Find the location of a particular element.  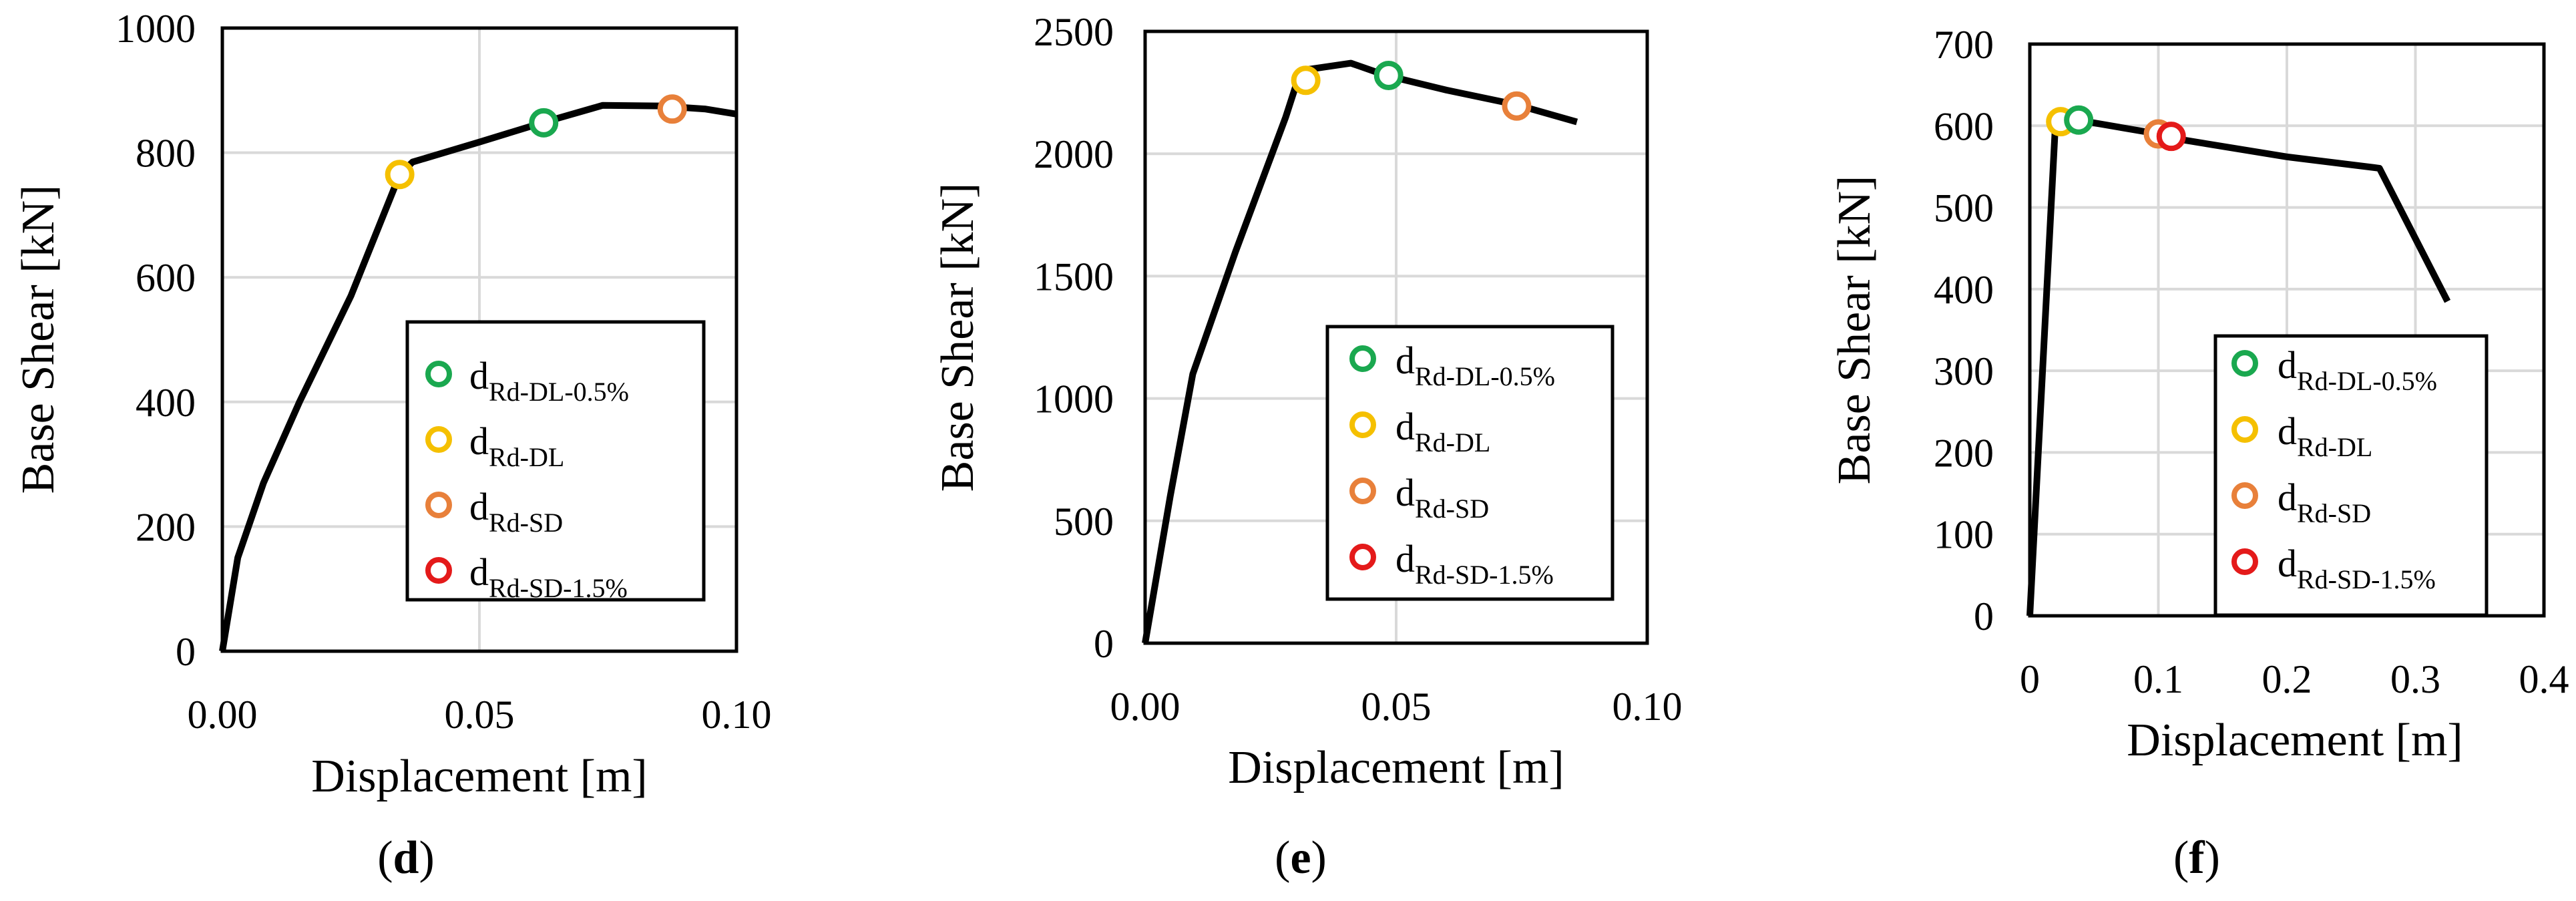

y-tick-label: 300 is located at coordinates (1964, 371).